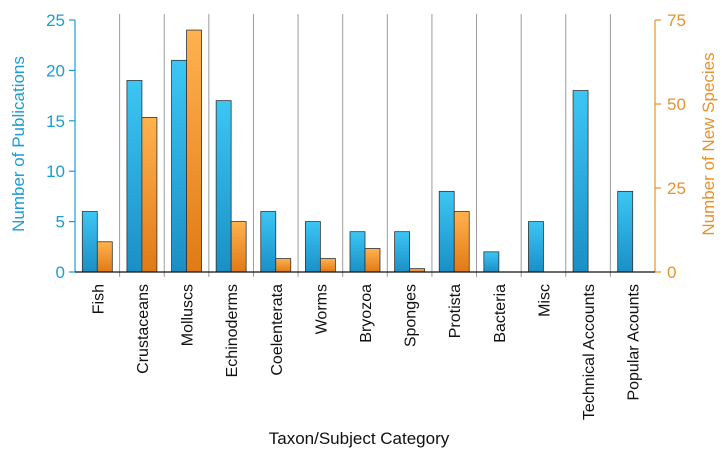 The width and height of the screenshot is (722, 455). I want to click on left-tick-label: 10, so click(55, 171).